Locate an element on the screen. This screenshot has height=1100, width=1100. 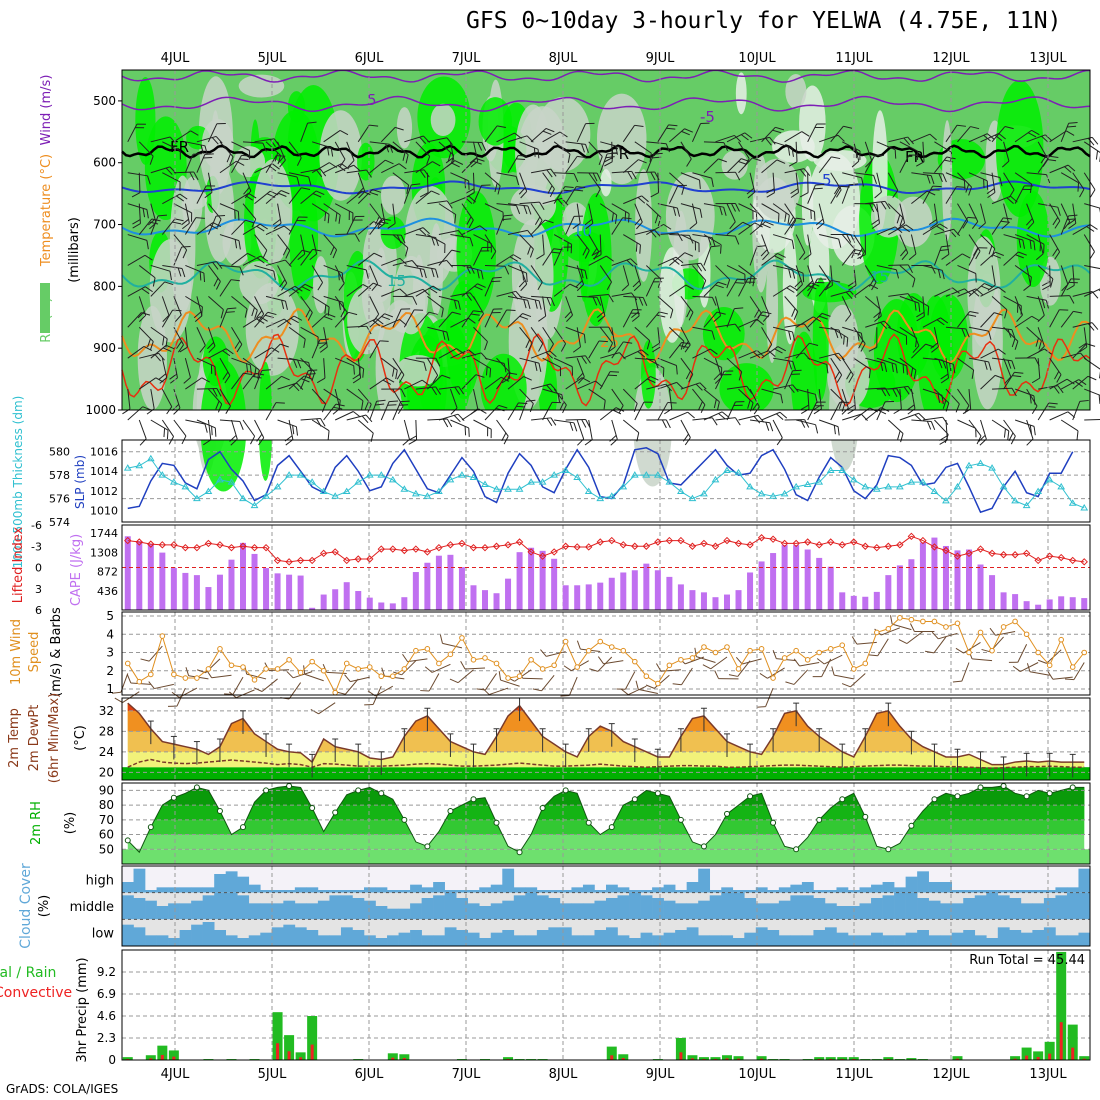
rh-legend-swatch is located at coordinates (45, 308).